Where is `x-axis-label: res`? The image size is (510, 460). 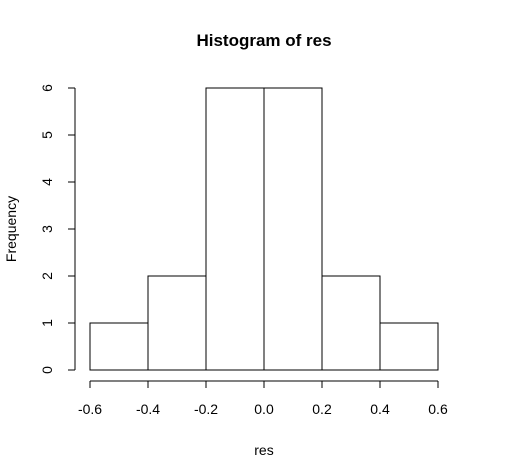 x-axis-label: res is located at coordinates (263, 450).